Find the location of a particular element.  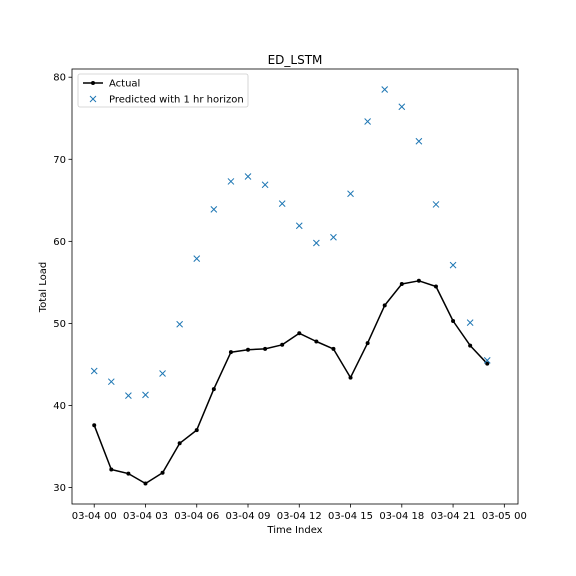

x-tick-label: 03-04 18 is located at coordinates (401, 516).